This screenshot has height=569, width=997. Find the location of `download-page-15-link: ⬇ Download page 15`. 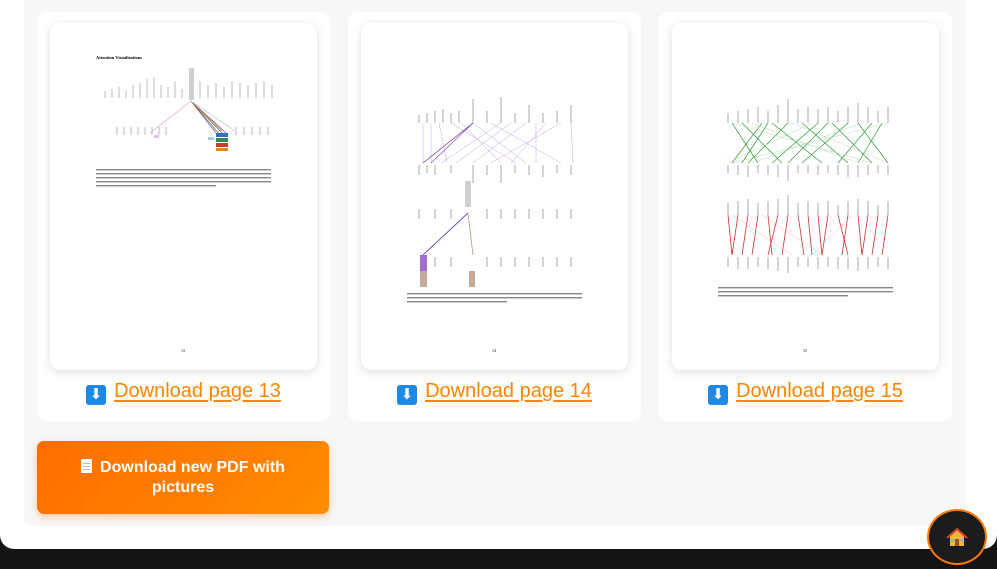

download-page-15-link: ⬇ Download page 15 is located at coordinates (805, 392).